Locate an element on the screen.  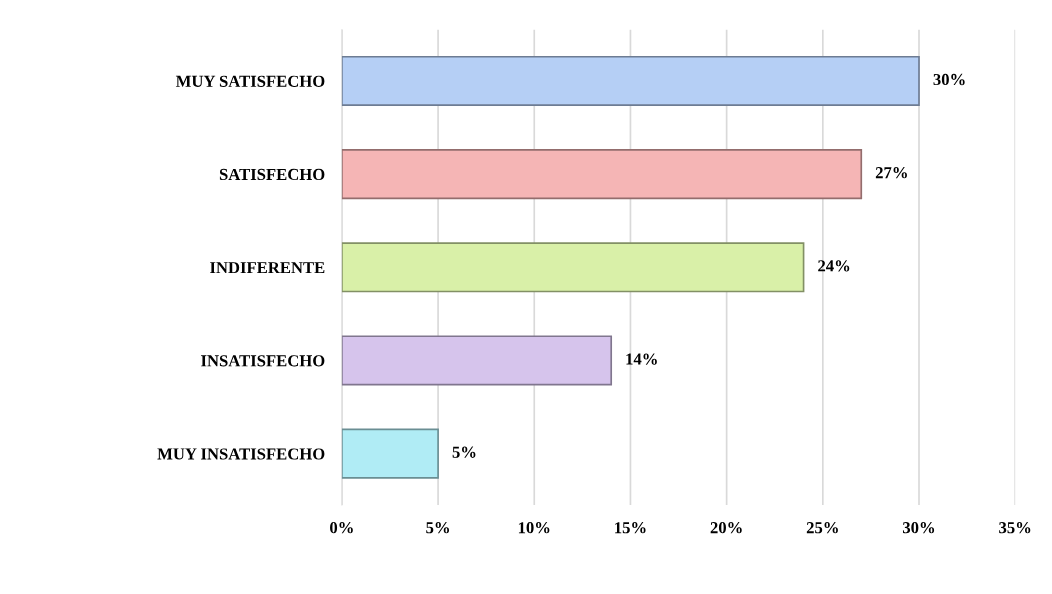
data-label: 24% is located at coordinates (834, 266).